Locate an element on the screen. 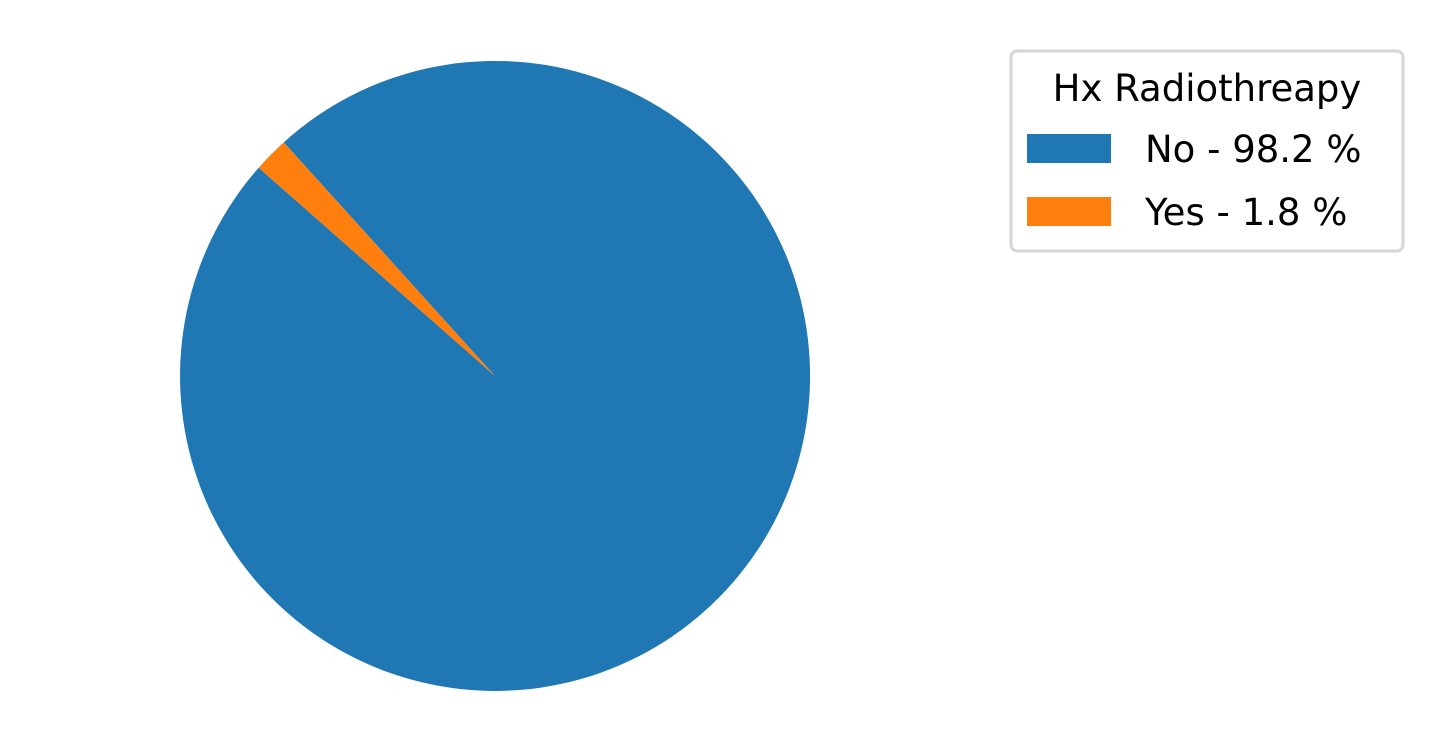 The height and width of the screenshot is (753, 1434). pie-slice-yes is located at coordinates (376, 259).